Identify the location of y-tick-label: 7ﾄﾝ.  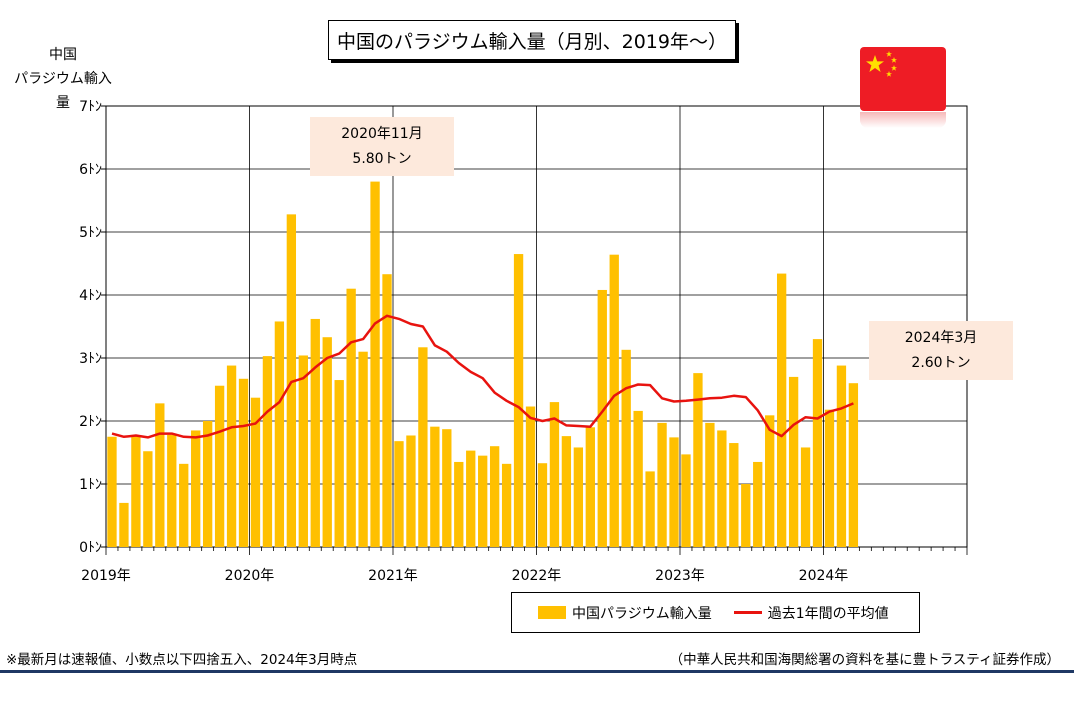
(90, 107).